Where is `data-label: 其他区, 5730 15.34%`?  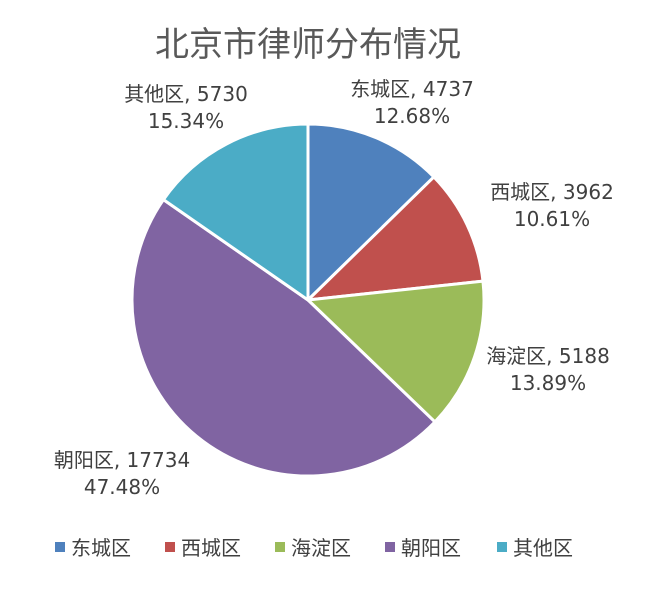 data-label: 其他区, 5730 15.34% is located at coordinates (186, 107).